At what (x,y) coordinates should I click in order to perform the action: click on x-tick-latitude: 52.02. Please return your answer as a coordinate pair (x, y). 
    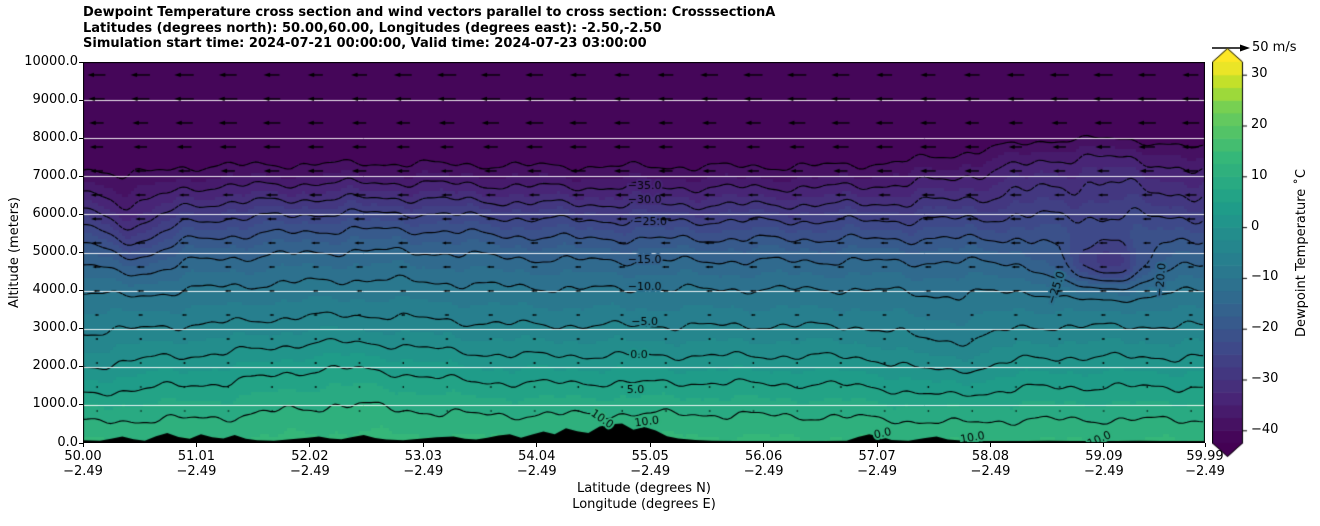
    Looking at the image, I should click on (310, 456).